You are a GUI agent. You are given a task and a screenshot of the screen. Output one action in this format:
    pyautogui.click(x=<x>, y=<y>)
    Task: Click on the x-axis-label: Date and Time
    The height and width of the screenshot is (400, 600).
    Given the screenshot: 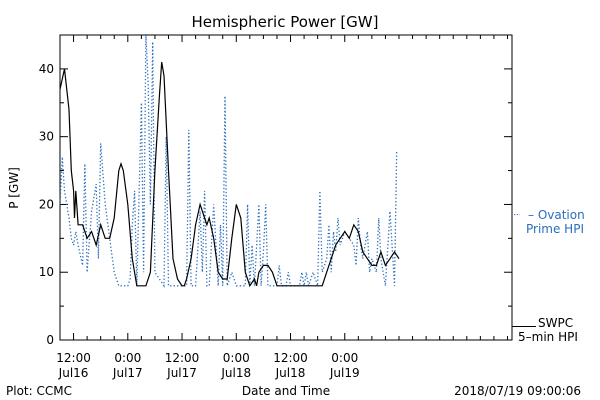 What is the action you would take?
    pyautogui.click(x=286, y=391)
    